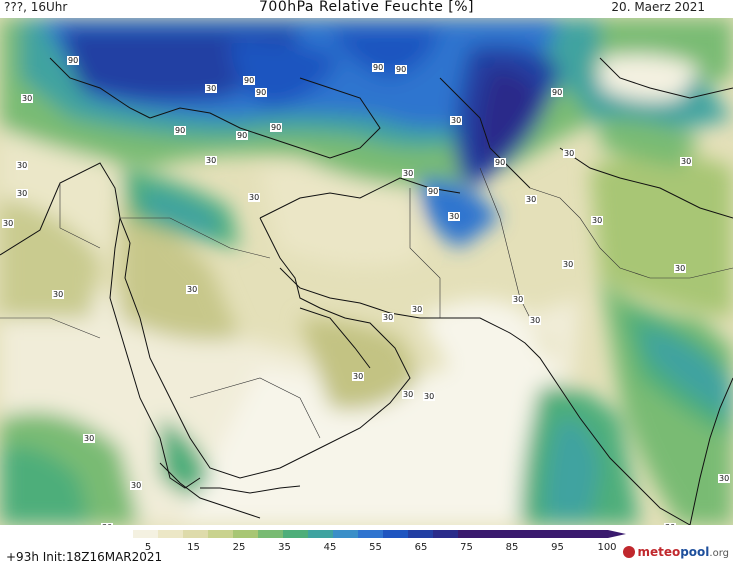  Describe the element at coordinates (695, 552) in the screenshot. I see `logo-text-pool: pool` at that location.